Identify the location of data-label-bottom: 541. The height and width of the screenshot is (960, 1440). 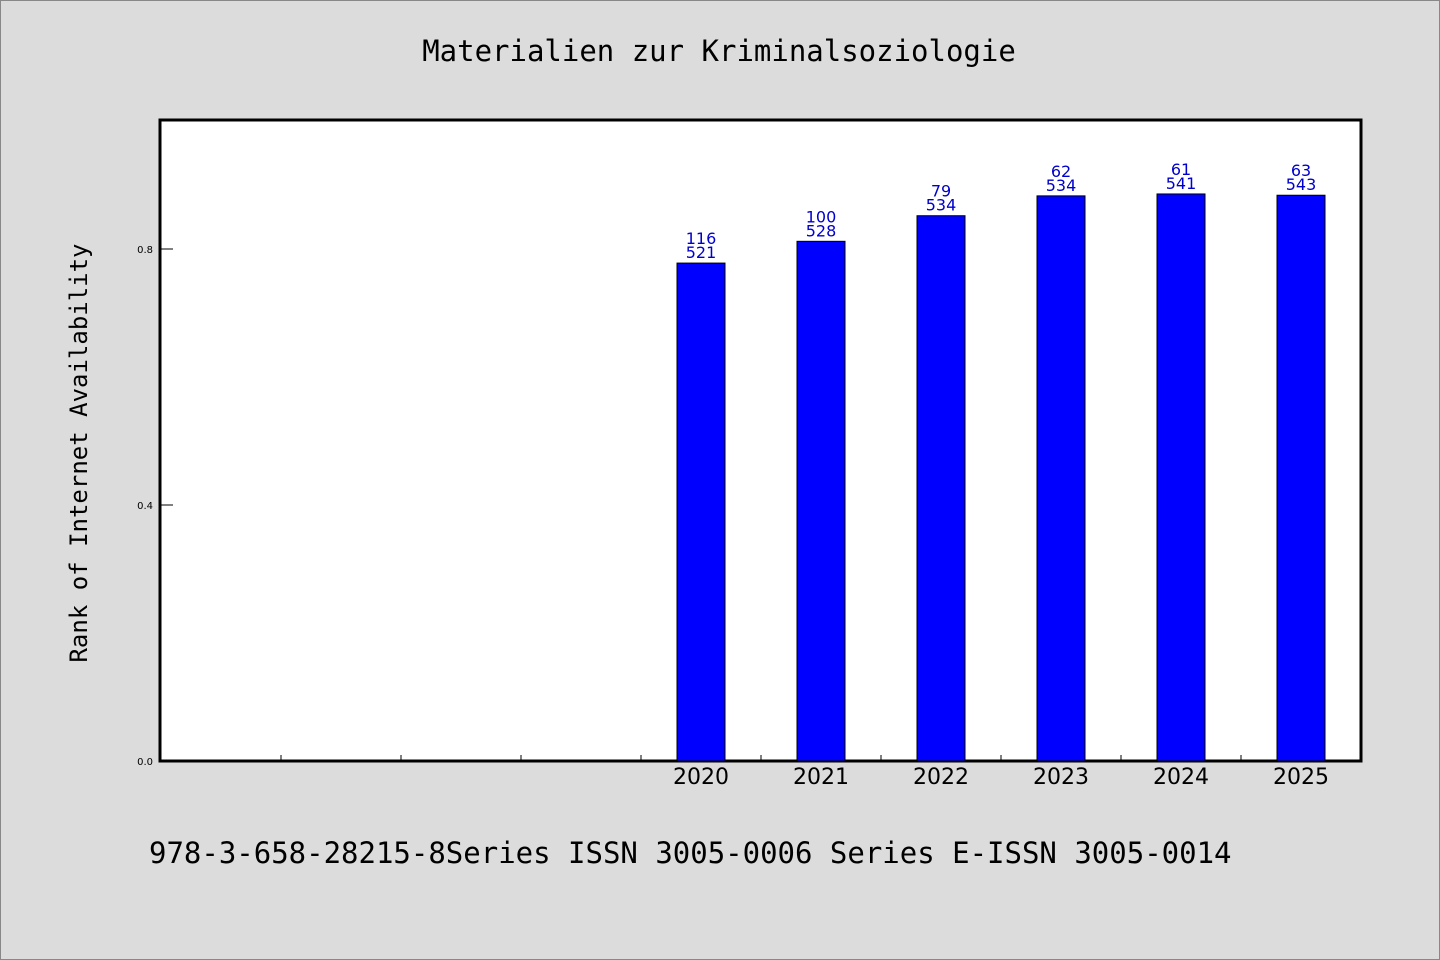
(1181, 183).